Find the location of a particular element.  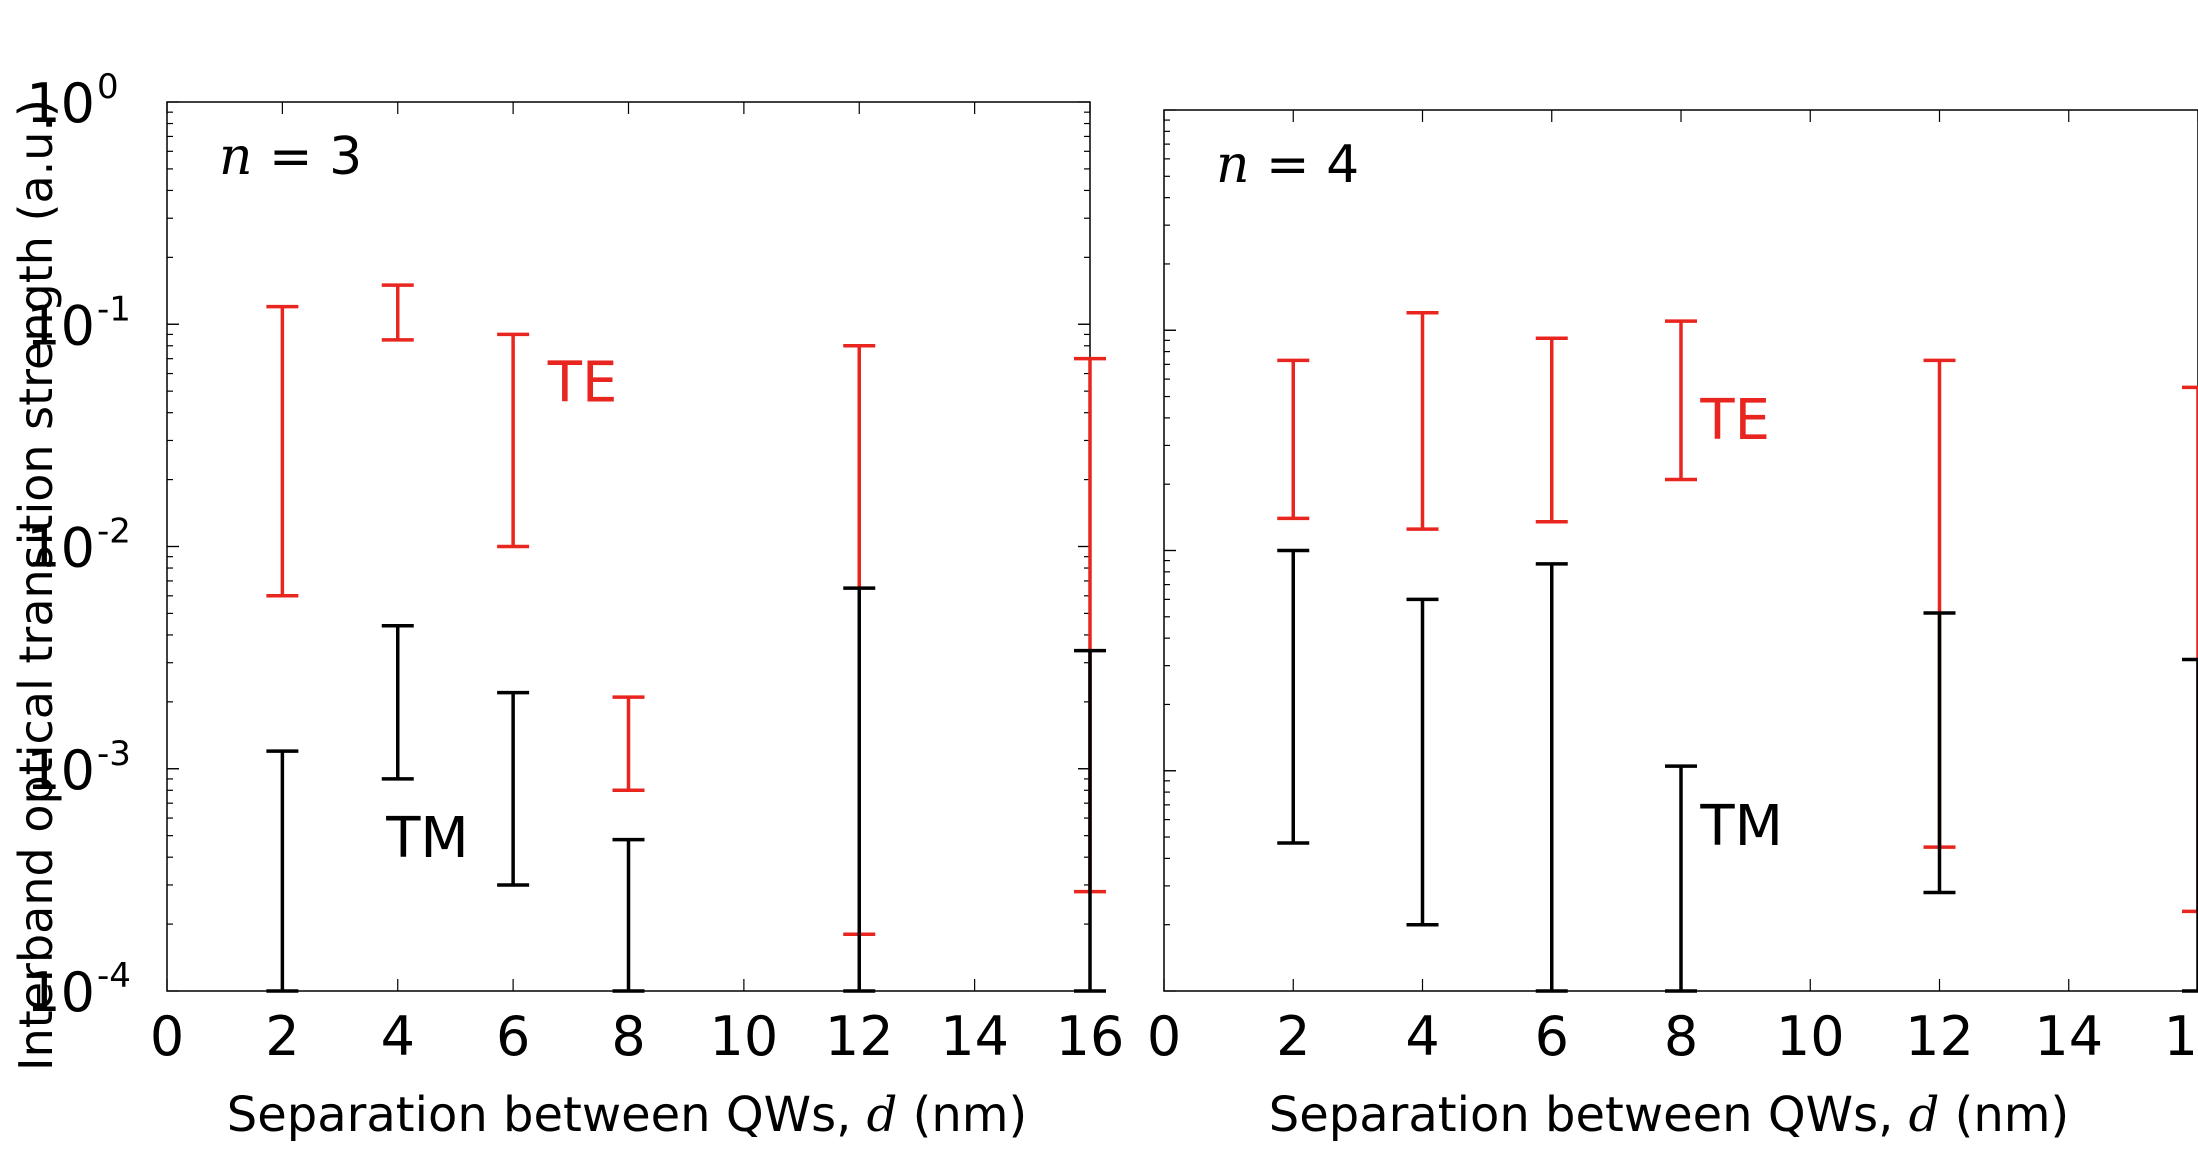

panel-label: n = 3 is located at coordinates (290, 157).